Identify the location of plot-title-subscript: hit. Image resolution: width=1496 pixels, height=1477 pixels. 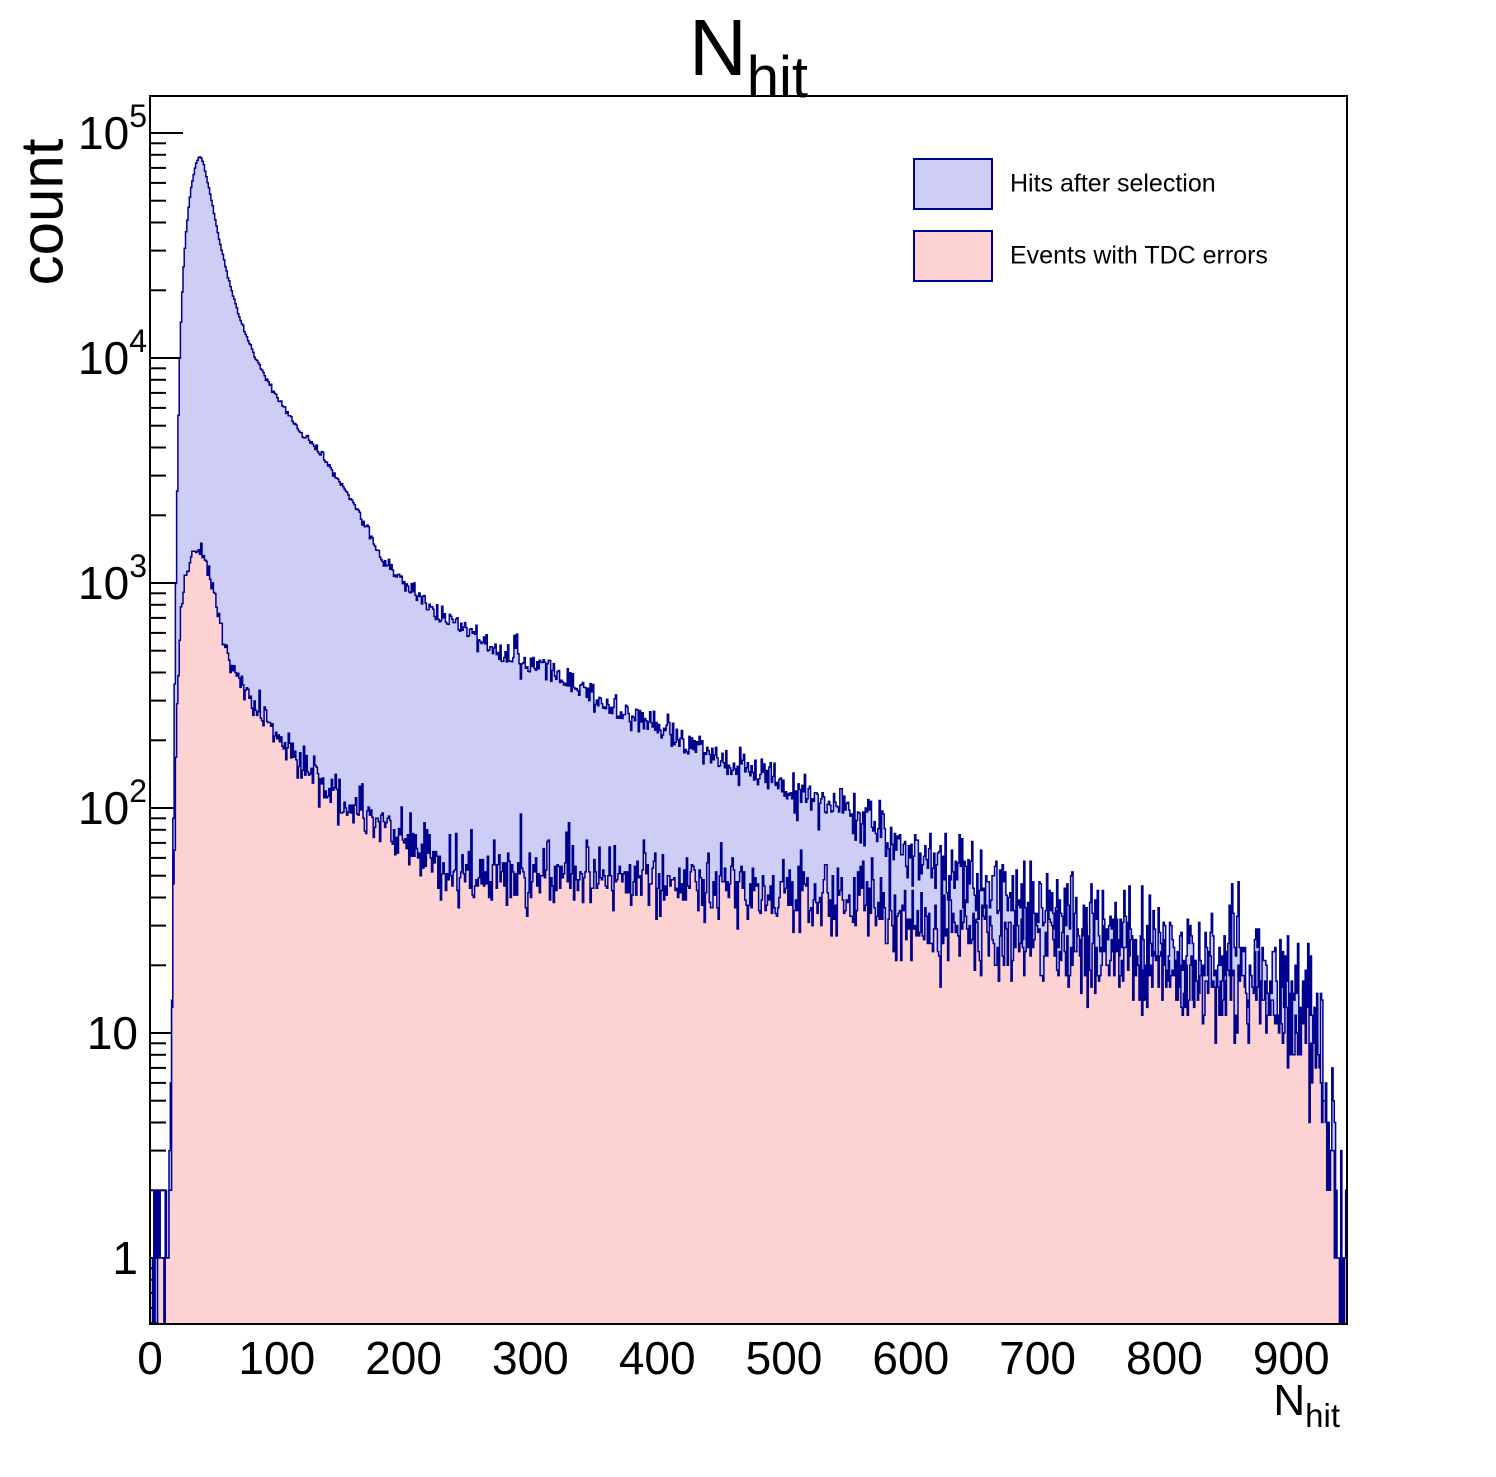
(777, 77).